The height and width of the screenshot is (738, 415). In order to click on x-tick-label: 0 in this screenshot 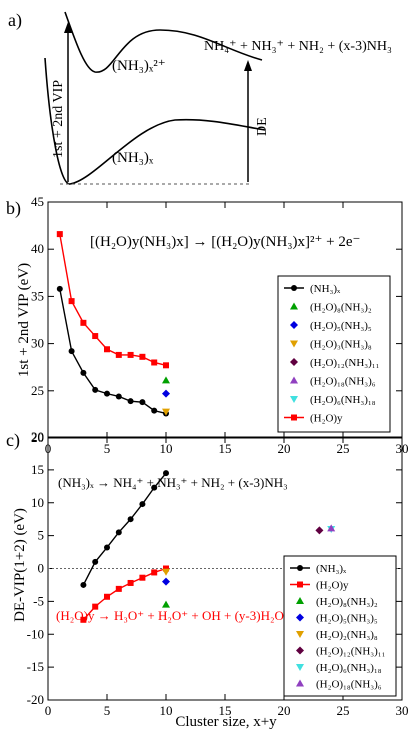, I will do `click(48, 710)`.